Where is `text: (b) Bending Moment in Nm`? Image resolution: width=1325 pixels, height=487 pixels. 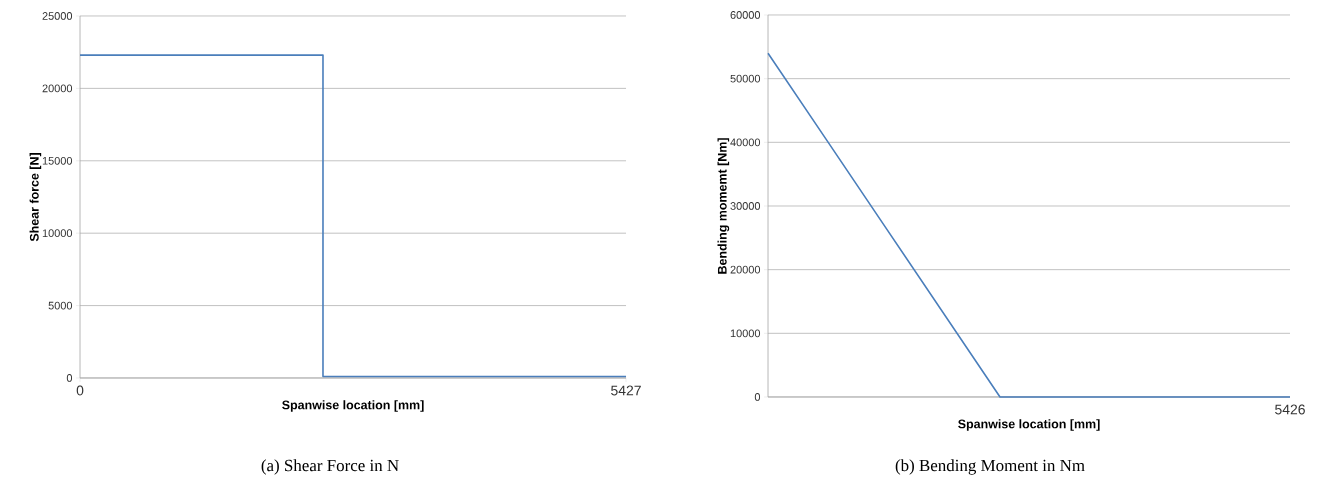
text: (b) Bending Moment in Nm is located at coordinates (990, 467).